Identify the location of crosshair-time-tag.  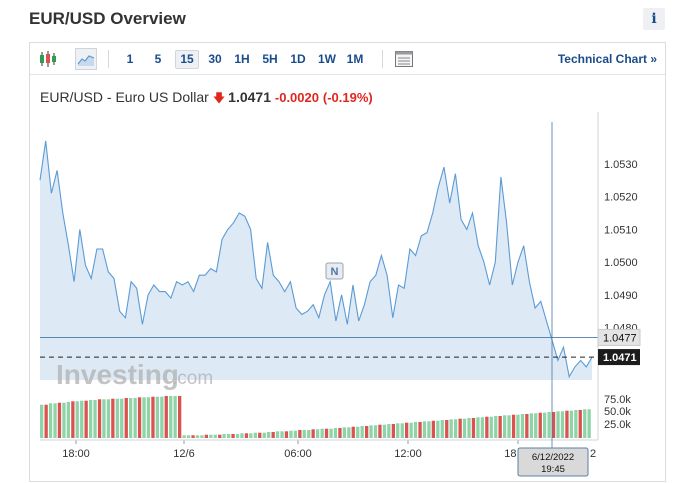
(553, 462).